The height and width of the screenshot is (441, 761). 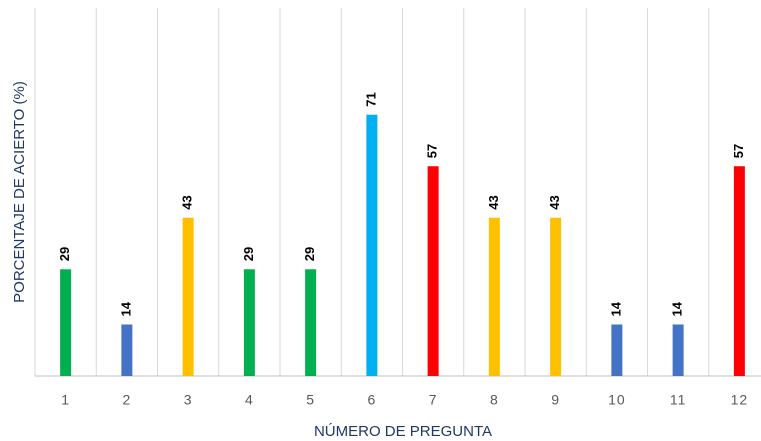 What do you see at coordinates (19, 192) in the screenshot?
I see `y-axis-title: PORCENTAJE DE ACIERTO (%)` at bounding box center [19, 192].